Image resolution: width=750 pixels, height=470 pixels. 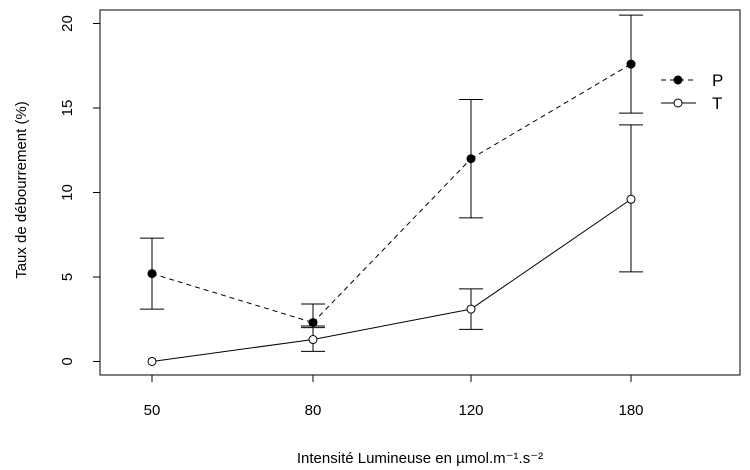 What do you see at coordinates (79, 190) in the screenshot?
I see `y-axis: 0 5 10 15 20` at bounding box center [79, 190].